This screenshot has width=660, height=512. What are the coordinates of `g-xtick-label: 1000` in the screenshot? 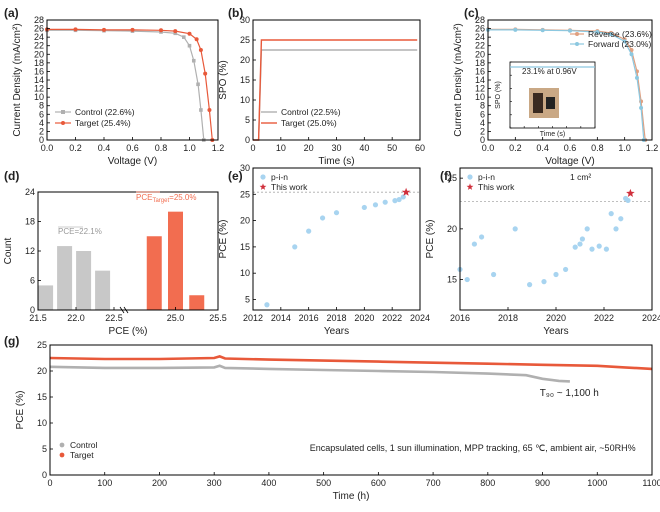 It's located at (597, 483).